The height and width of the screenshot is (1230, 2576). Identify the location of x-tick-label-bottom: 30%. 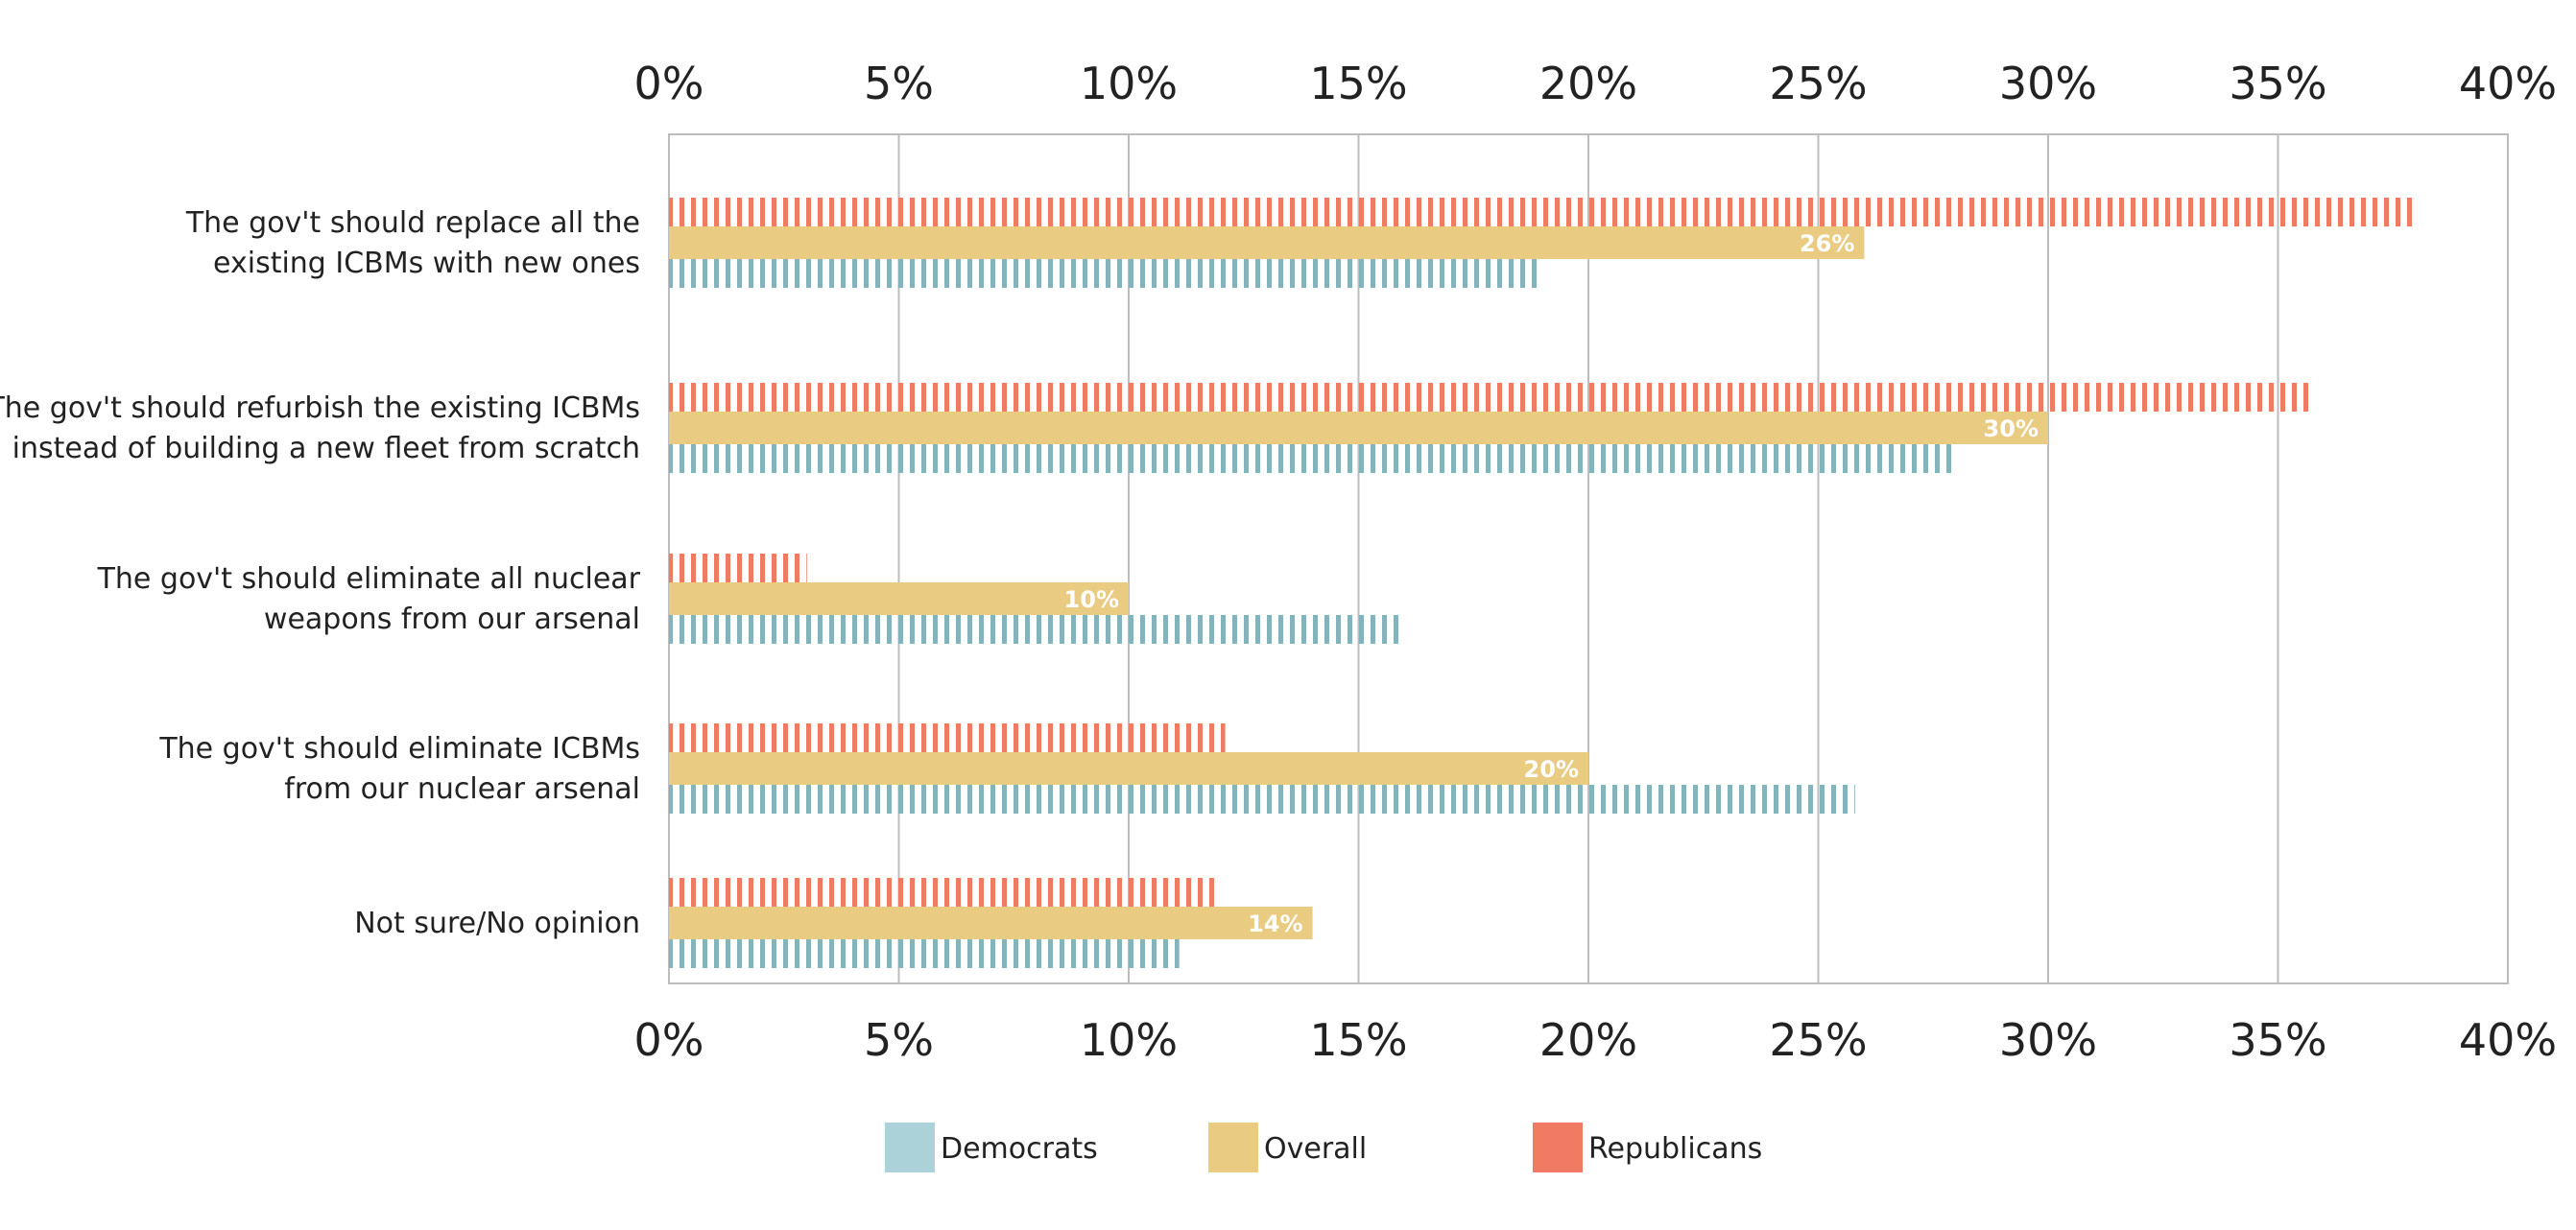
(2048, 1040).